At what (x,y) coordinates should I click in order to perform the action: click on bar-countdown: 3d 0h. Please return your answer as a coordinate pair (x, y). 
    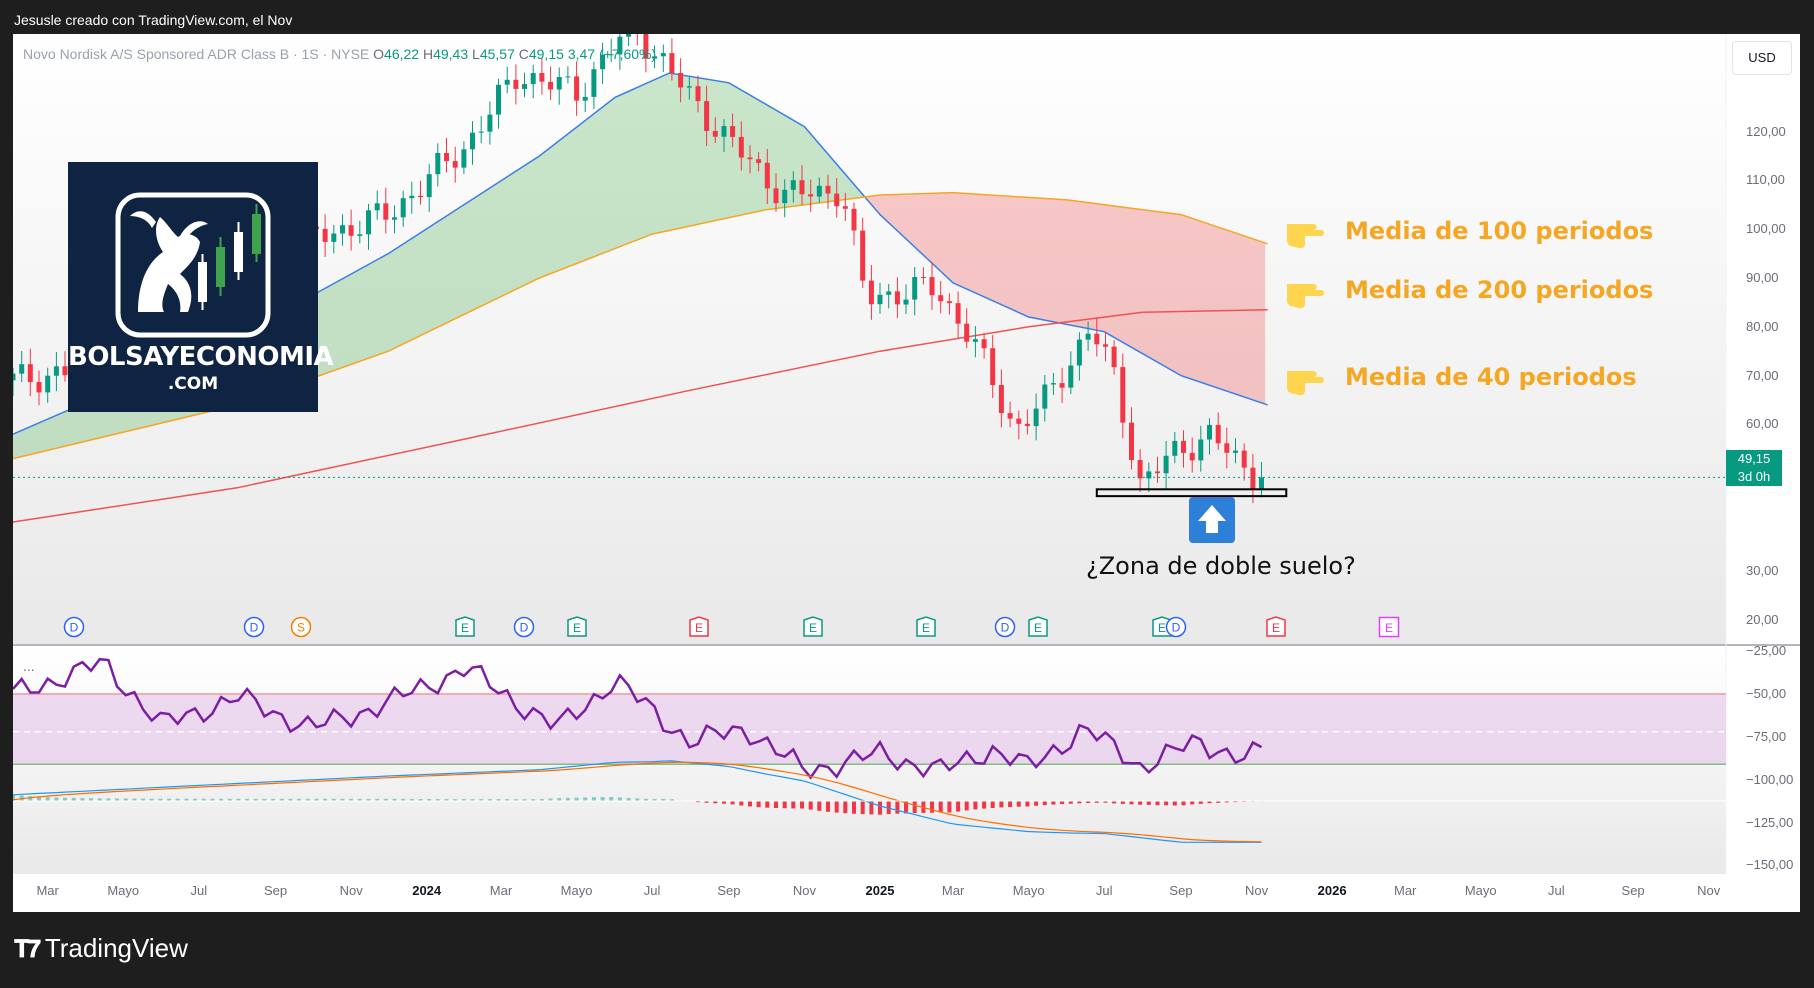
    Looking at the image, I should click on (1754, 477).